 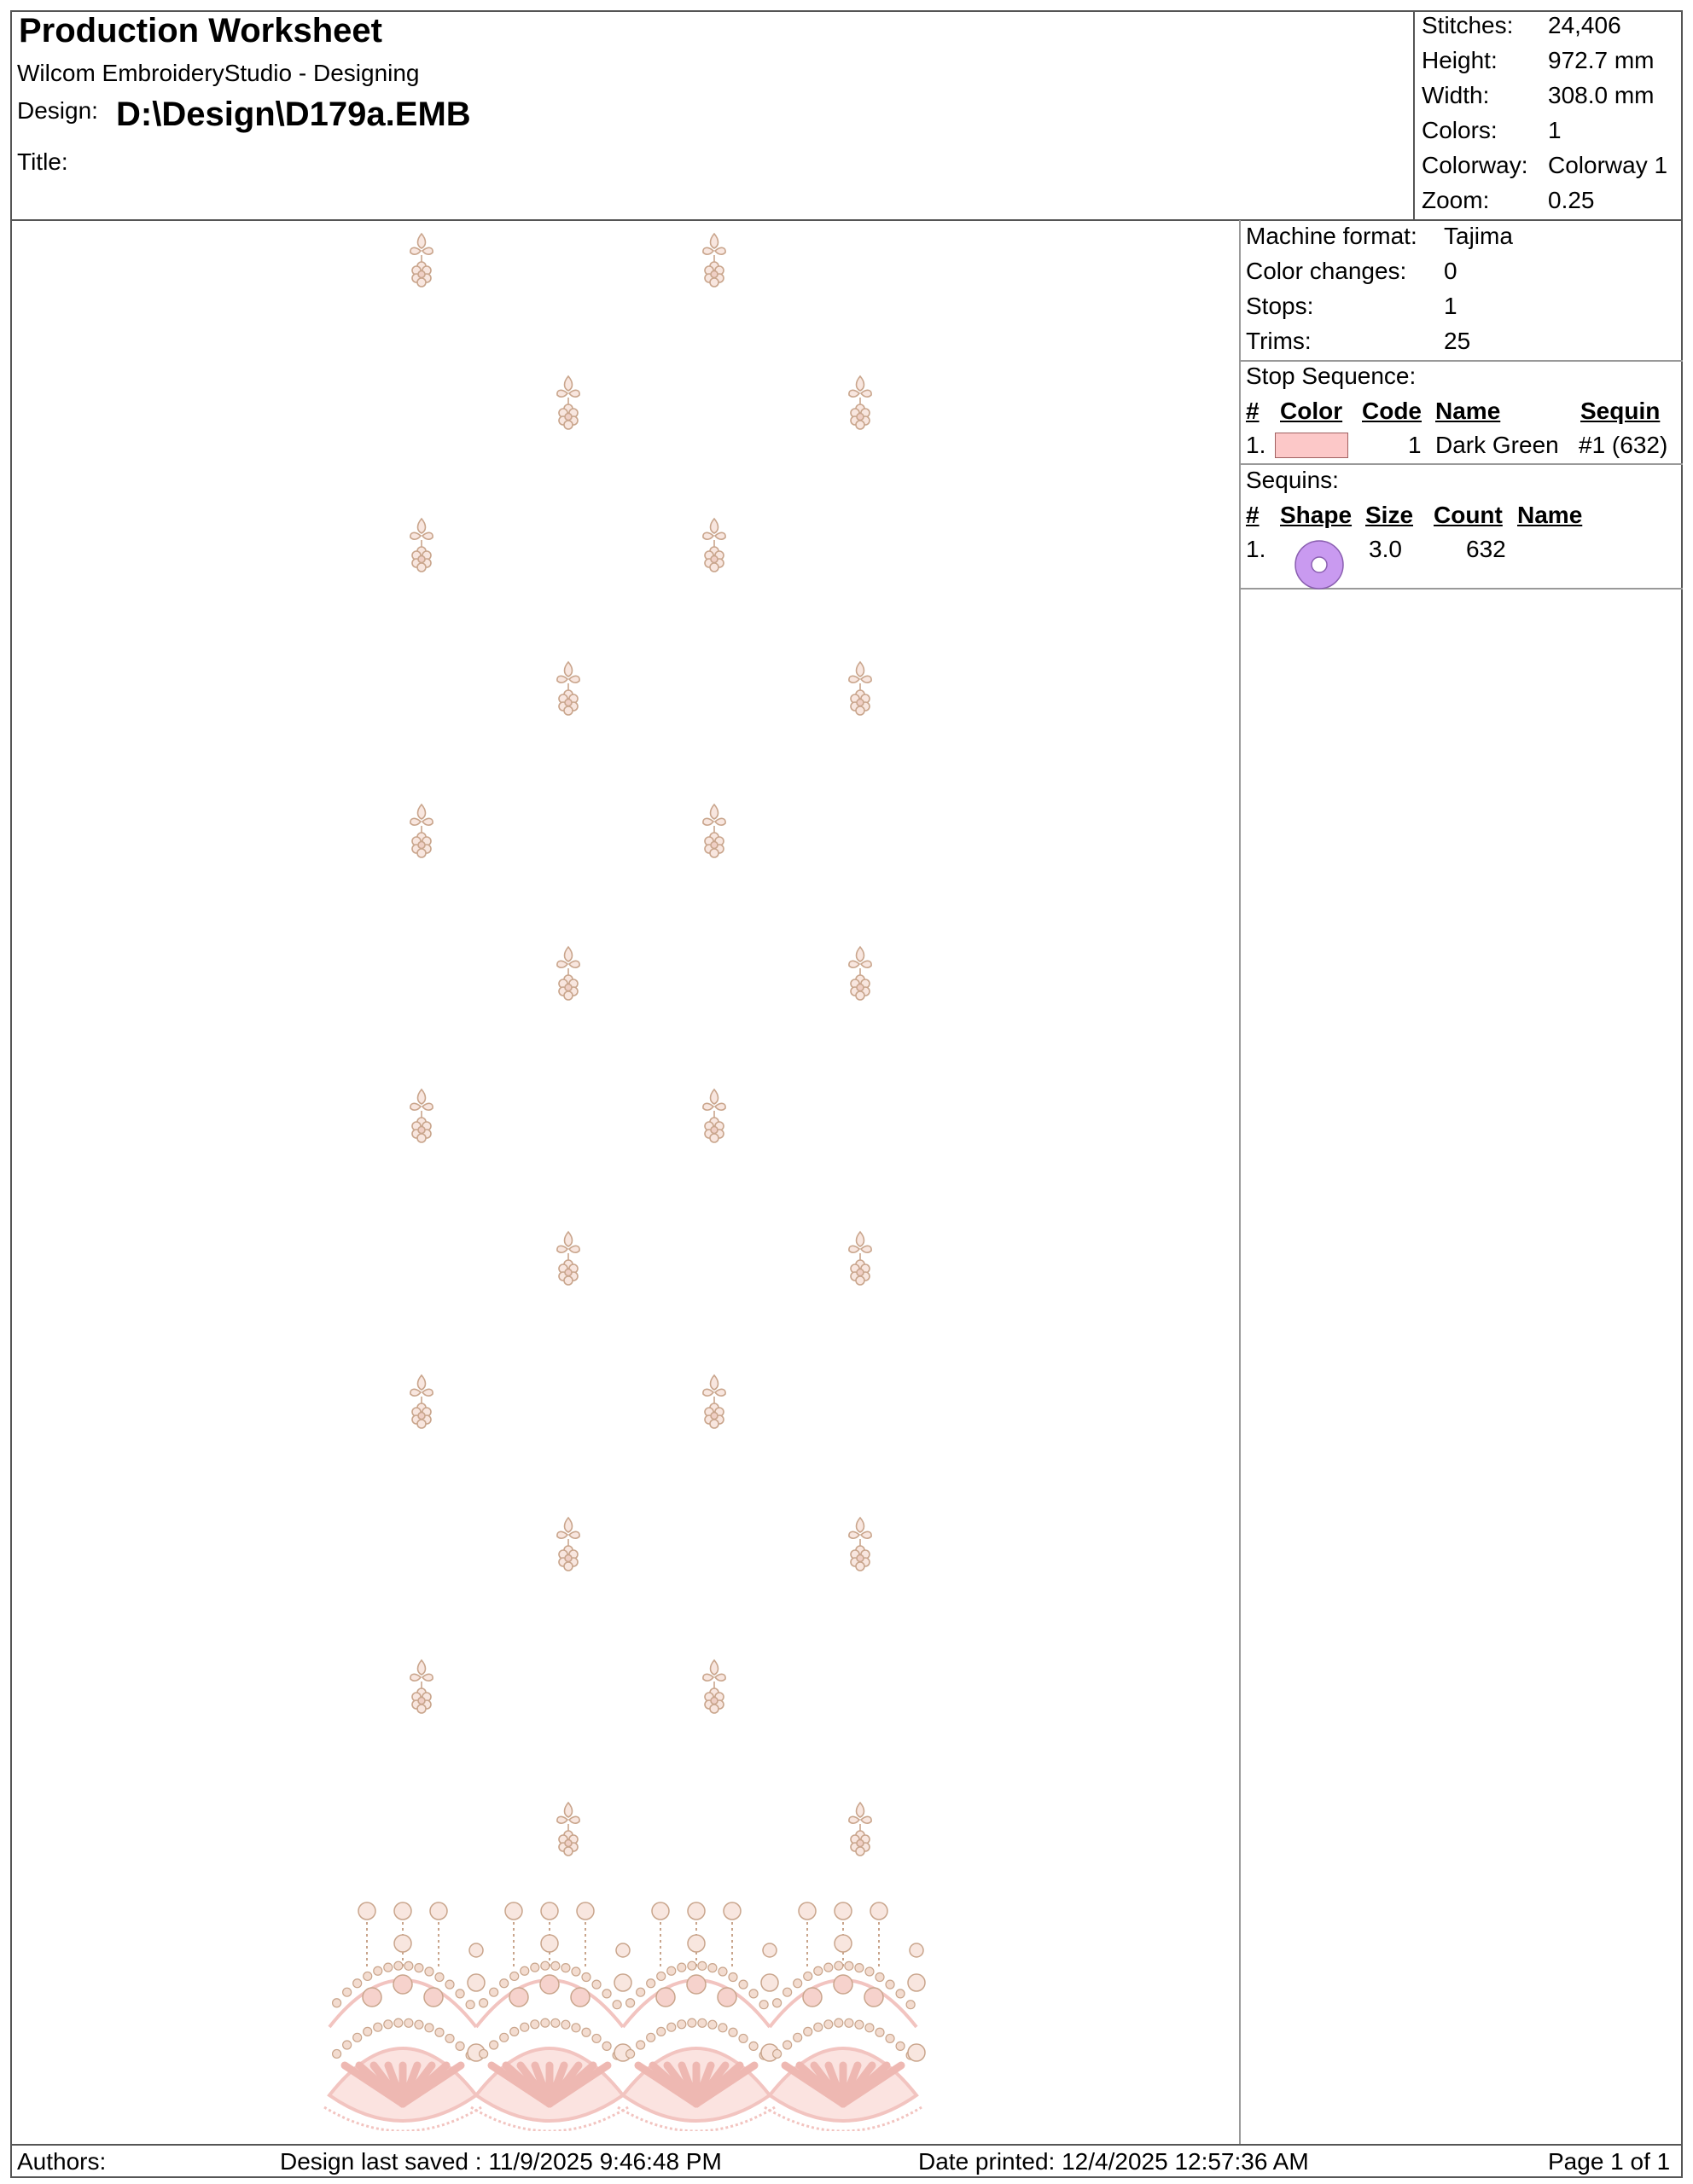 What do you see at coordinates (1279, 341) in the screenshot?
I see `trims-label: Trims:` at bounding box center [1279, 341].